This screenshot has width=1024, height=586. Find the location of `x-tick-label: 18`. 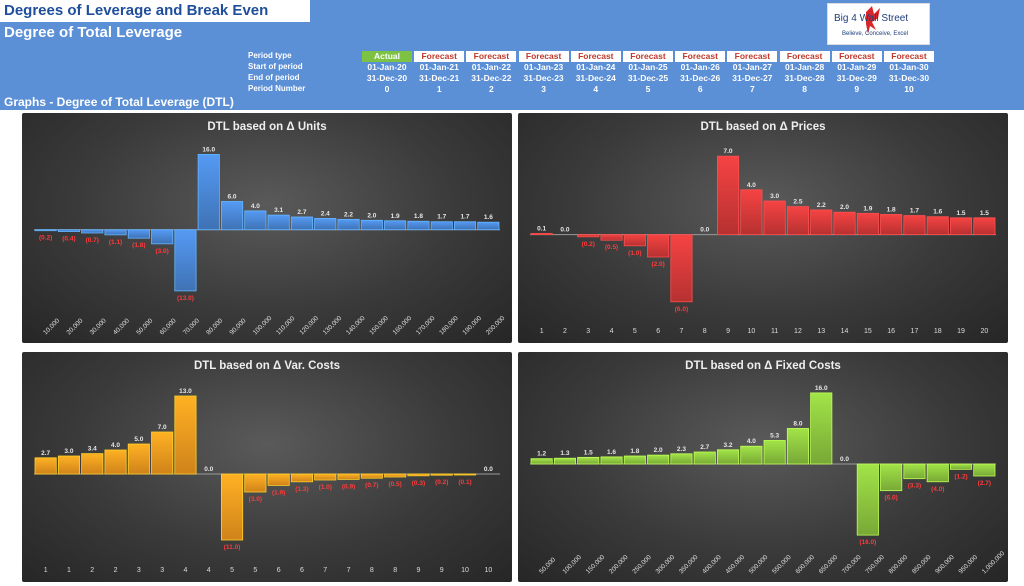

x-tick-label: 18 is located at coordinates (938, 331).